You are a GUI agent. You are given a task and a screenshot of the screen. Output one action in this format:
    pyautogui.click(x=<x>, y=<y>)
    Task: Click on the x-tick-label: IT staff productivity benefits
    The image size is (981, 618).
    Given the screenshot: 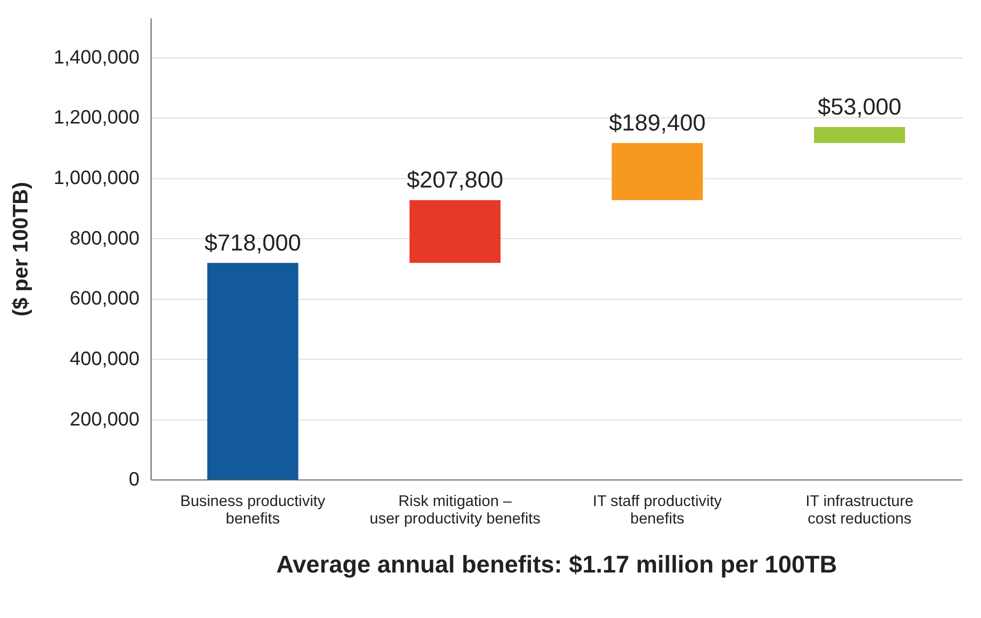 What is the action you would take?
    pyautogui.click(x=657, y=510)
    